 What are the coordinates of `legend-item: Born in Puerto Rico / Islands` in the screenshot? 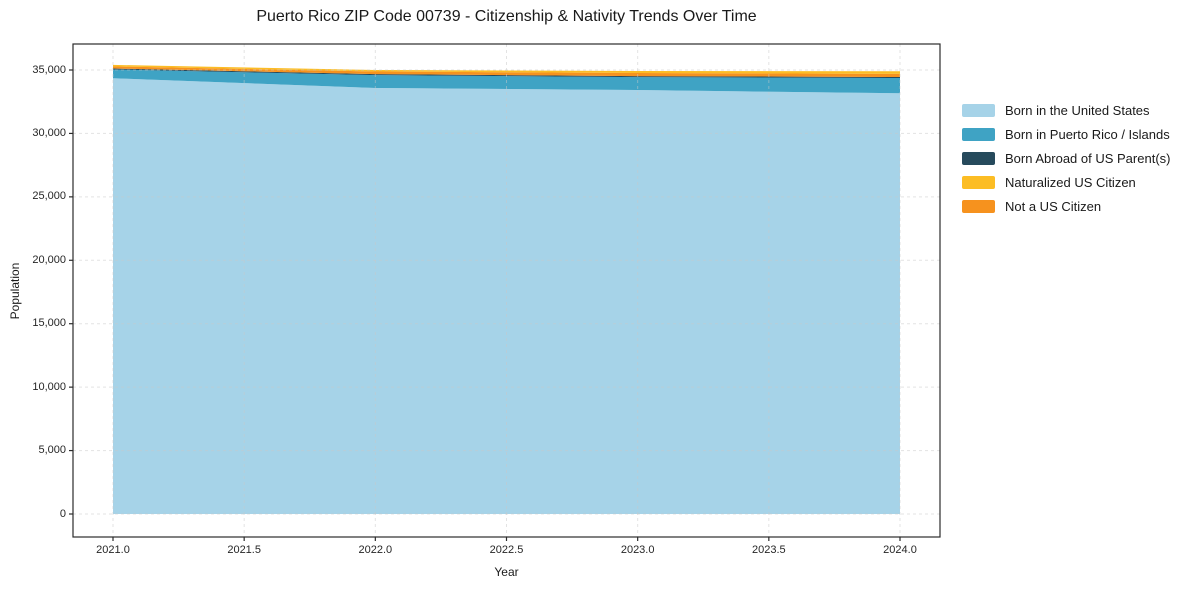 It's located at (1066, 134).